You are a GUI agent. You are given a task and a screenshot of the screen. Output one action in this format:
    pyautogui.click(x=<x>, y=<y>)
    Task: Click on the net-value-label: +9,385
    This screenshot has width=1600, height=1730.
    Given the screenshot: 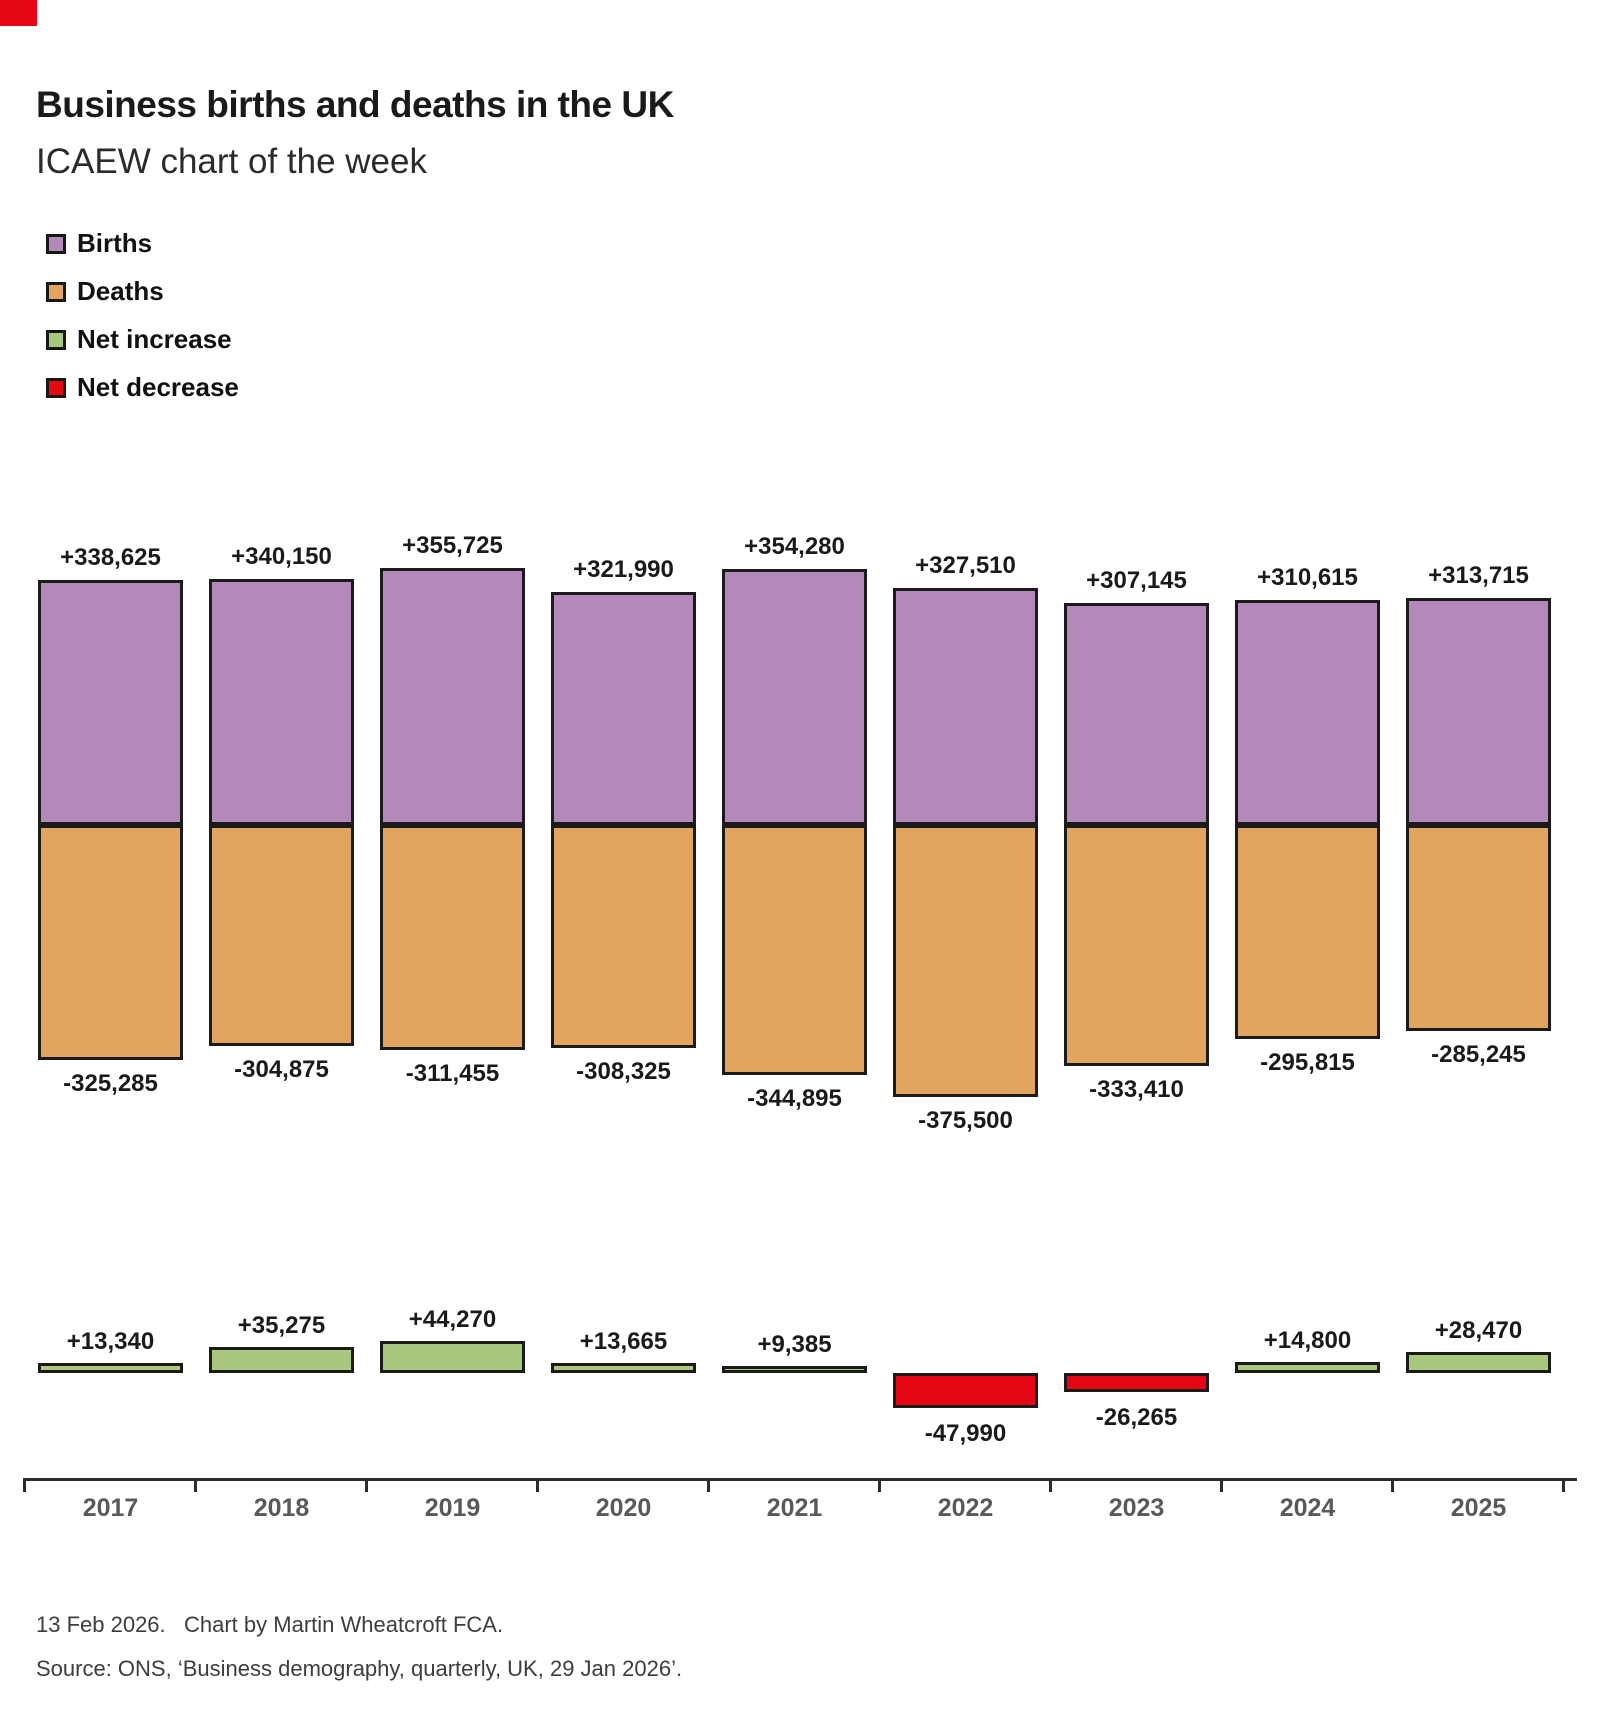 What is the action you would take?
    pyautogui.click(x=794, y=1344)
    